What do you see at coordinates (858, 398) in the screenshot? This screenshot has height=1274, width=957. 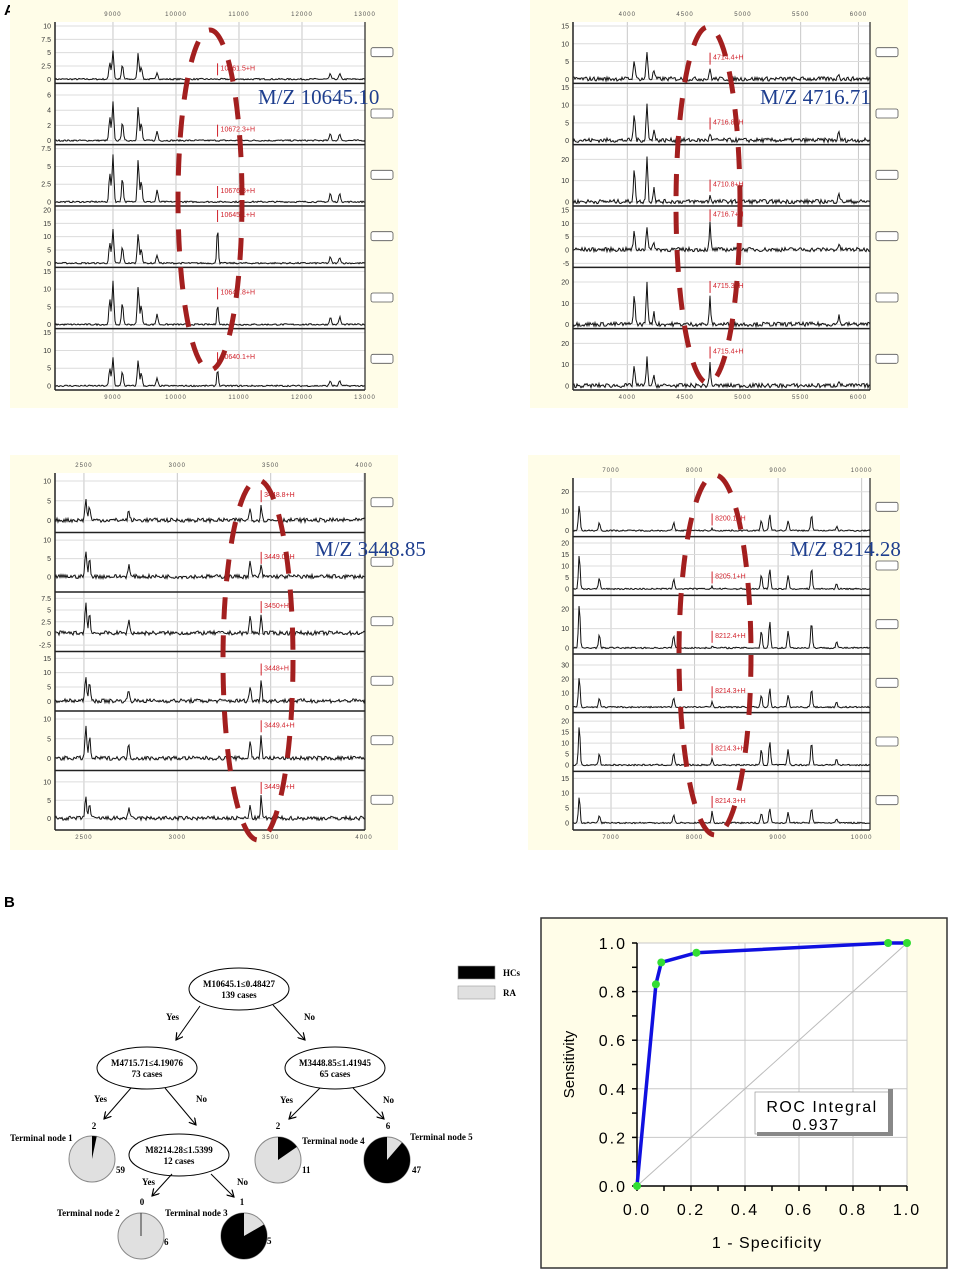 I see `x-tick-label-bottom: 6000` at bounding box center [858, 398].